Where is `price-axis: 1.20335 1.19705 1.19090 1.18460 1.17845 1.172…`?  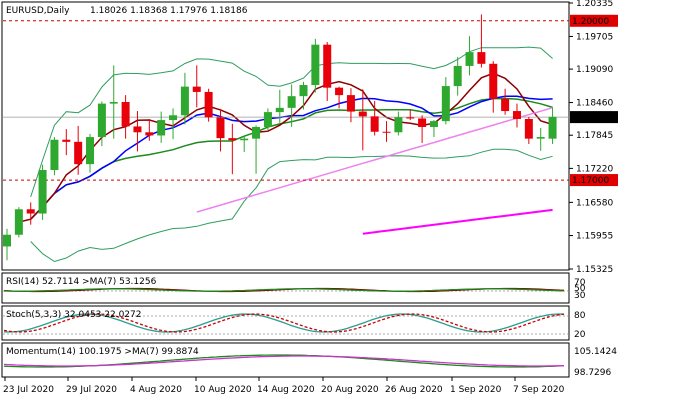 price-axis: 1.20335 1.19705 1.19090 1.18460 1.17845 1.172… is located at coordinates (591, 137).